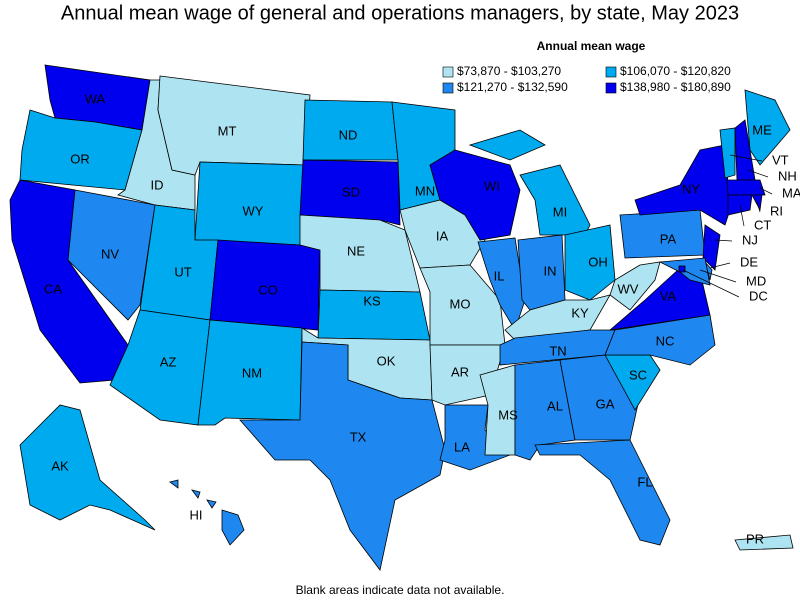 The image size is (800, 605). What do you see at coordinates (400, 590) in the screenshot?
I see `footnote: Blank areas indicate data not available.` at bounding box center [400, 590].